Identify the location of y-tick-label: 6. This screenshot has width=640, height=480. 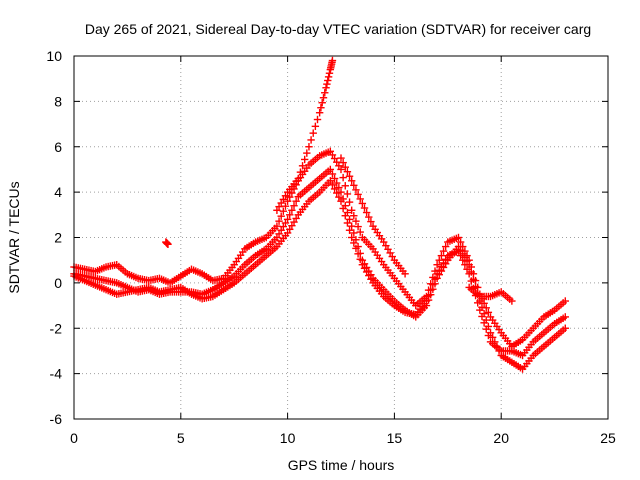
(58, 147).